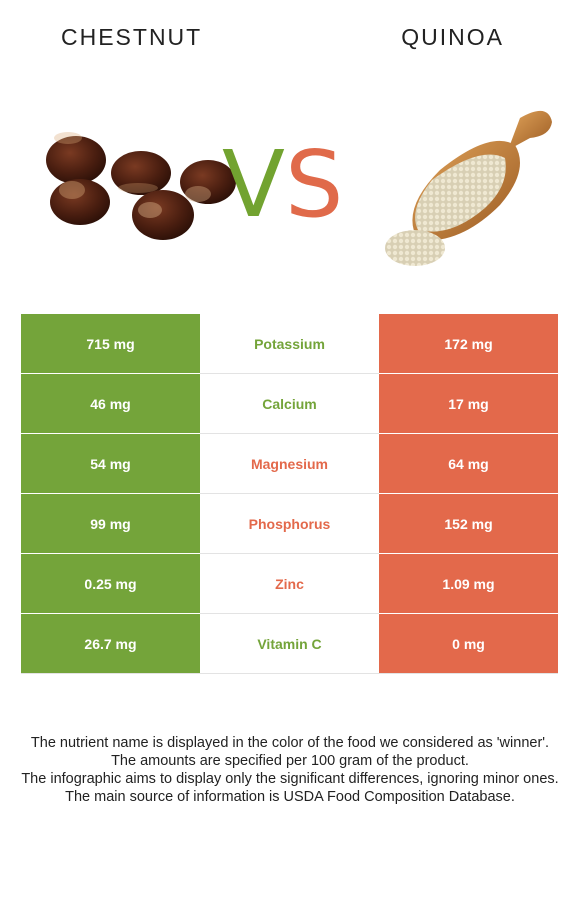 This screenshot has height=904, width=580. I want to click on right-value: 17 mg, so click(468, 404).